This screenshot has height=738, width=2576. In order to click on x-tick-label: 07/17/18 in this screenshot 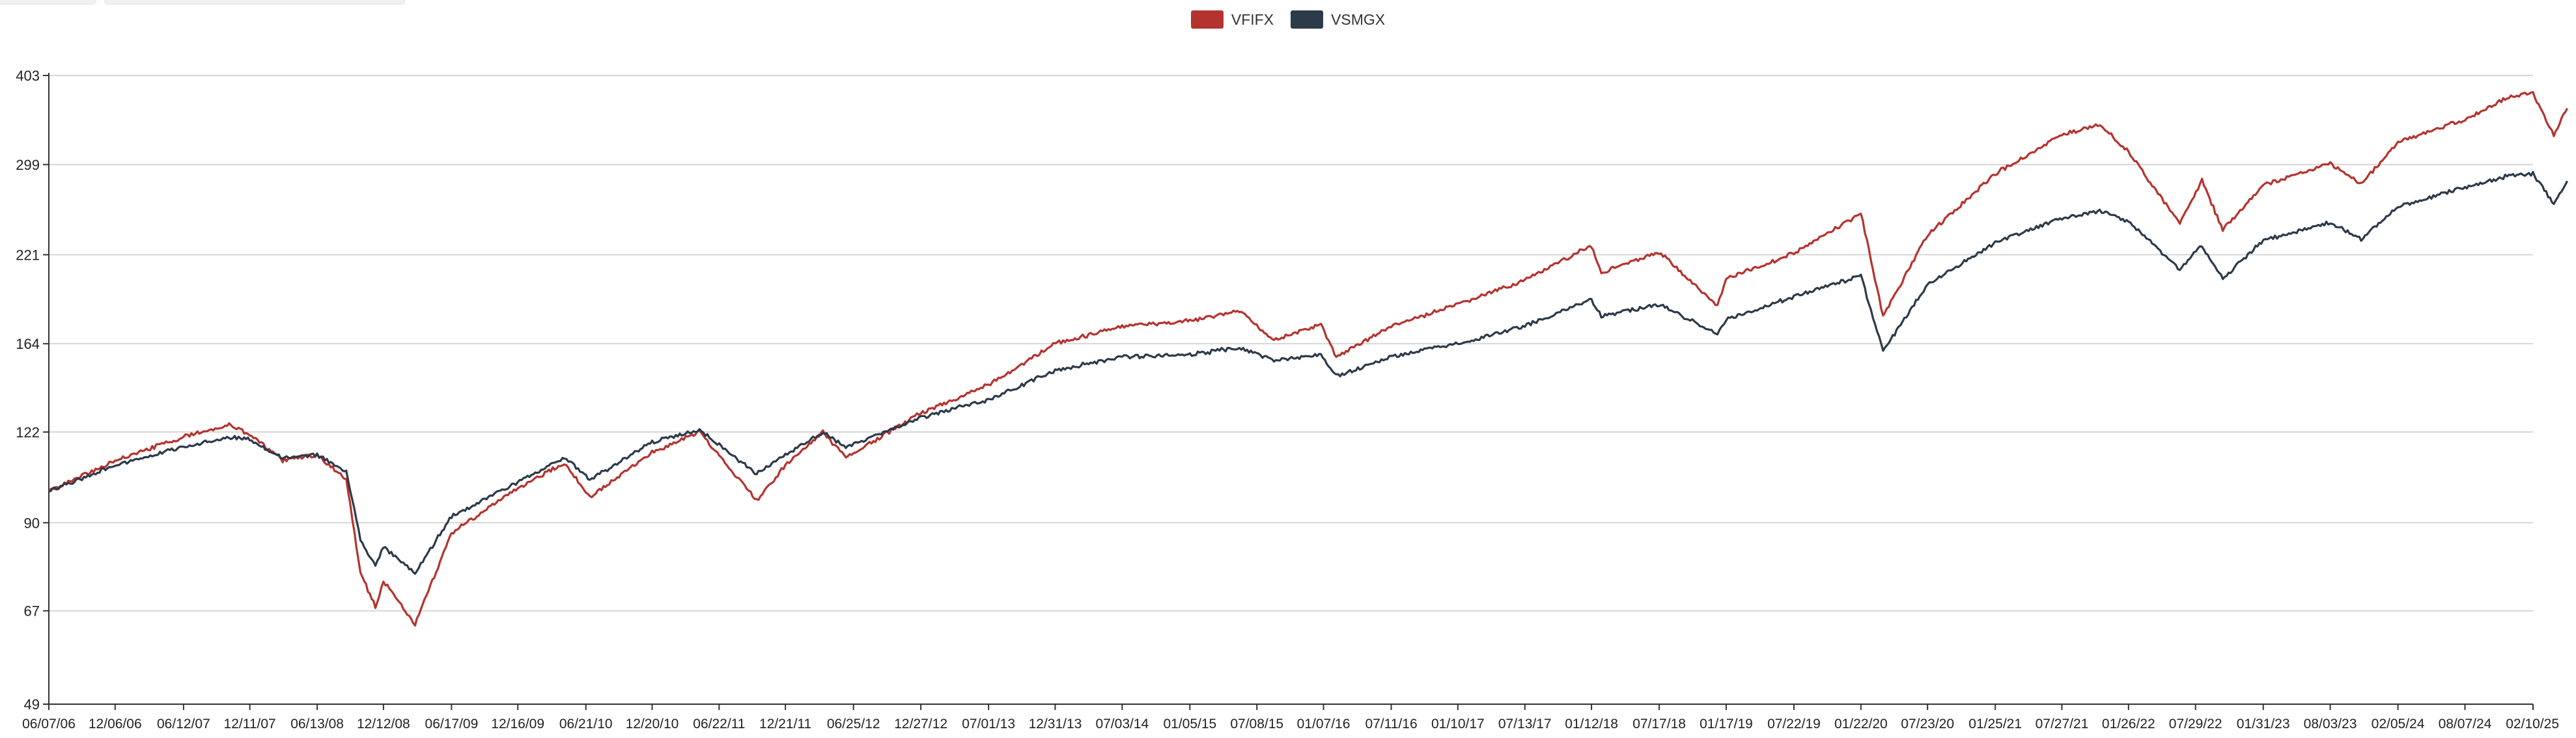, I will do `click(1659, 724)`.